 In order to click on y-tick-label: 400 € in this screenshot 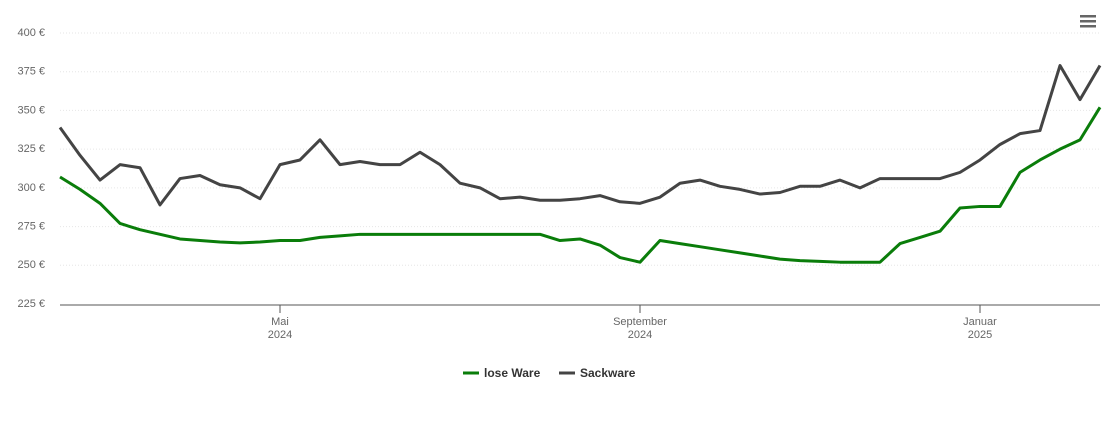, I will do `click(31, 33)`.